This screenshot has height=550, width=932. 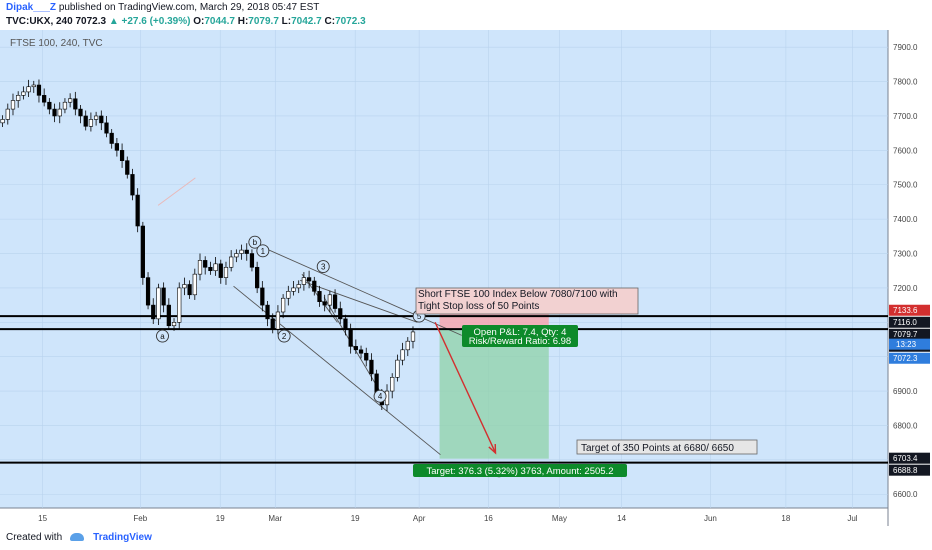 What do you see at coordinates (527, 301) in the screenshot?
I see `short-note-box` at bounding box center [527, 301].